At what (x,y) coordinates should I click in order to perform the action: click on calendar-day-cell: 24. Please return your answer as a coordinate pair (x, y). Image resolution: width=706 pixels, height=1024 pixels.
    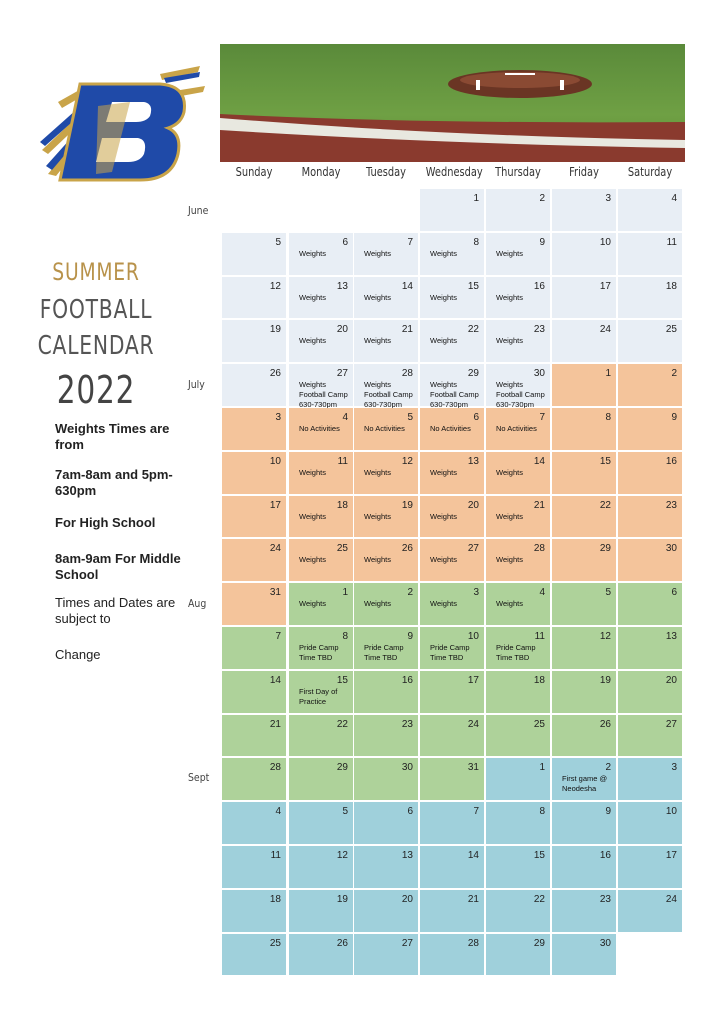
    Looking at the image, I should click on (254, 560).